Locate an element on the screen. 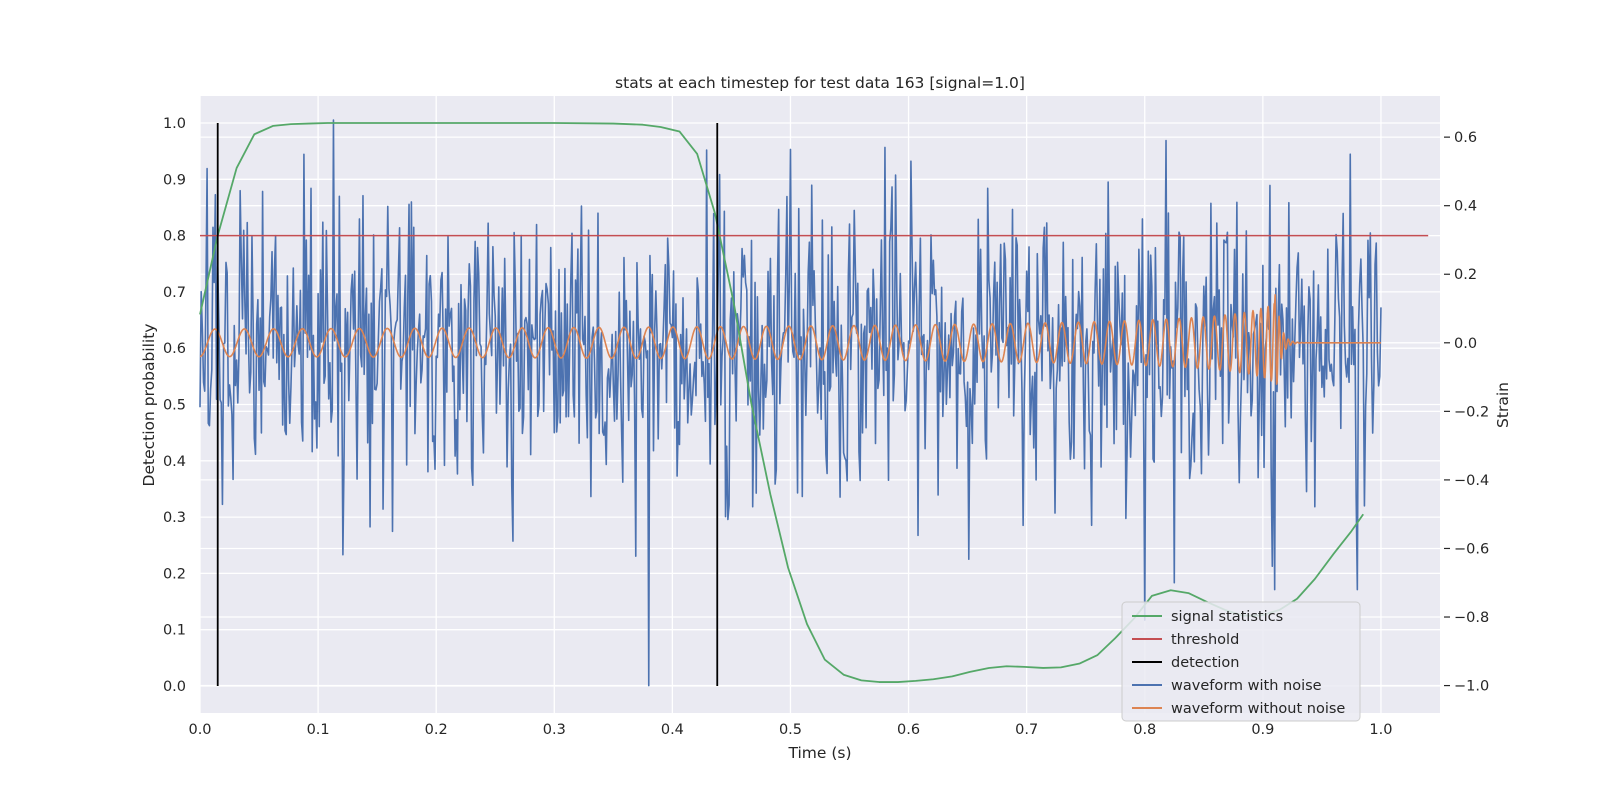 The width and height of the screenshot is (1600, 800). x-tick-label: 0.1 is located at coordinates (318, 730).